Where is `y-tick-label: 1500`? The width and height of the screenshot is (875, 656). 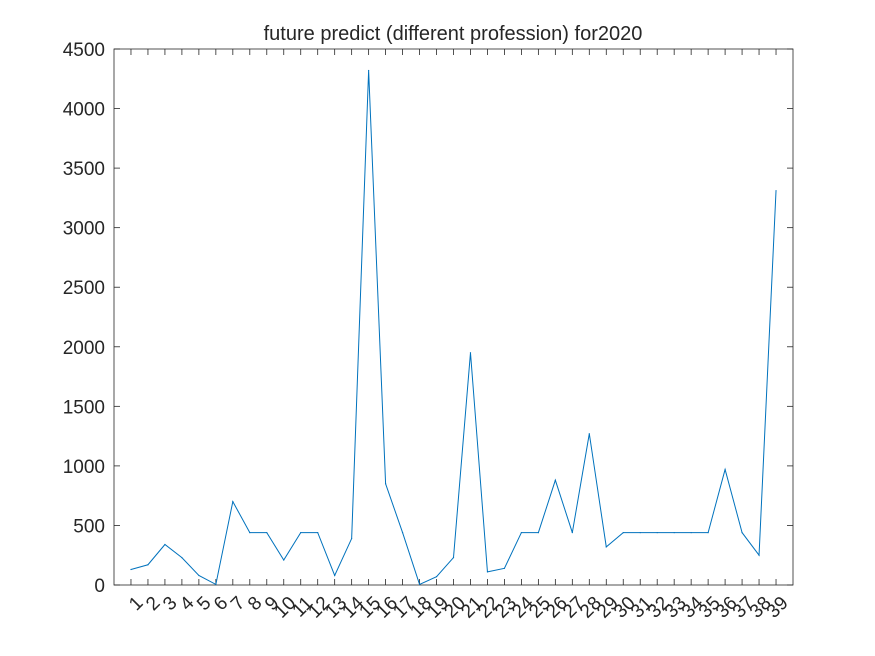 y-tick-label: 1500 is located at coordinates (84, 407).